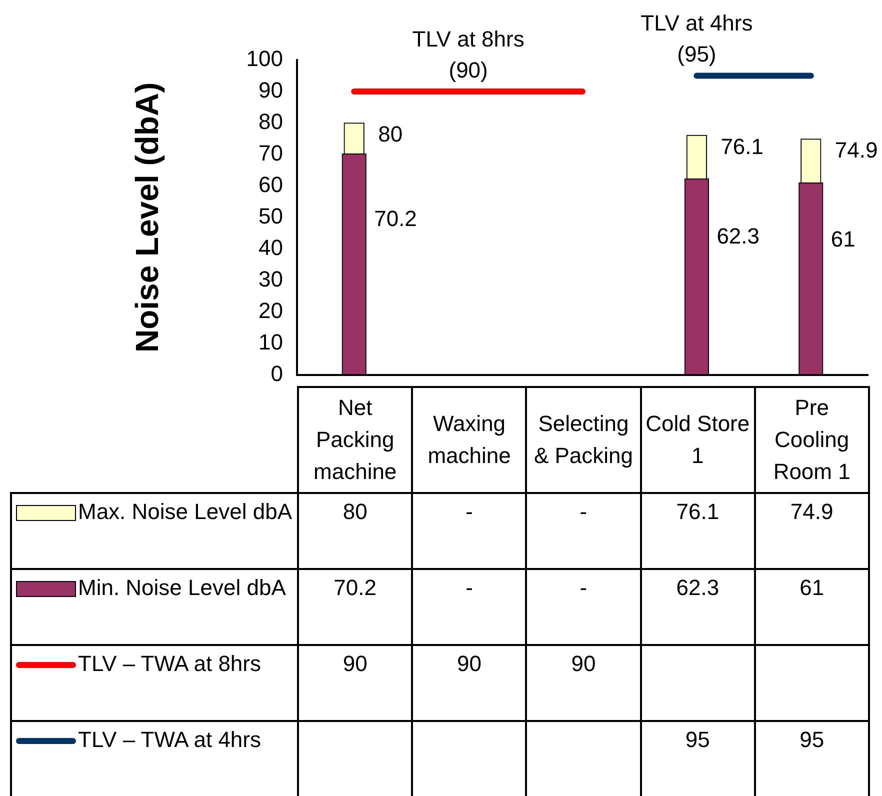 The height and width of the screenshot is (796, 882). Describe the element at coordinates (811, 440) in the screenshot. I see `x-tick-label: Pre Cooling Room 1` at that location.